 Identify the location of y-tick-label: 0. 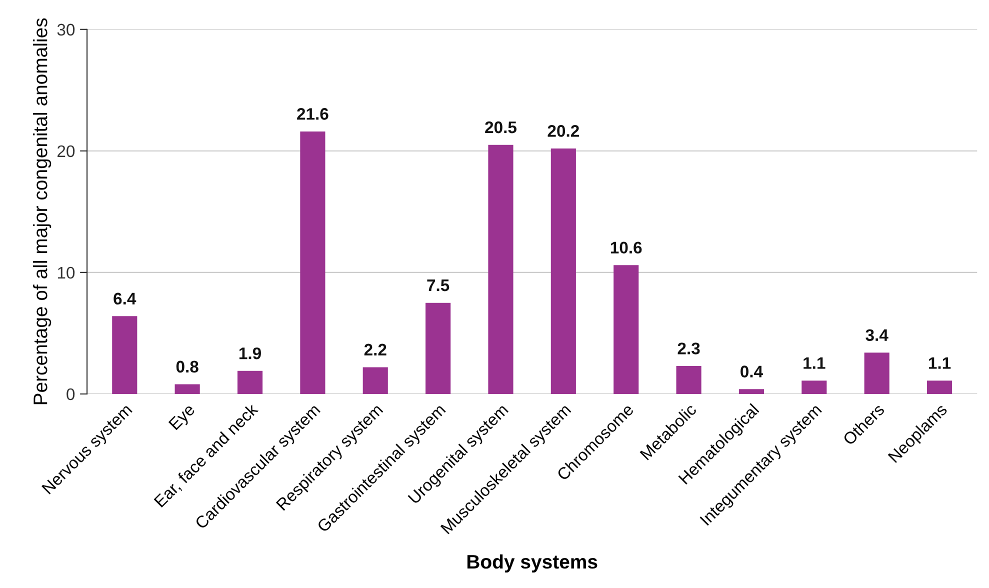
(70, 394).